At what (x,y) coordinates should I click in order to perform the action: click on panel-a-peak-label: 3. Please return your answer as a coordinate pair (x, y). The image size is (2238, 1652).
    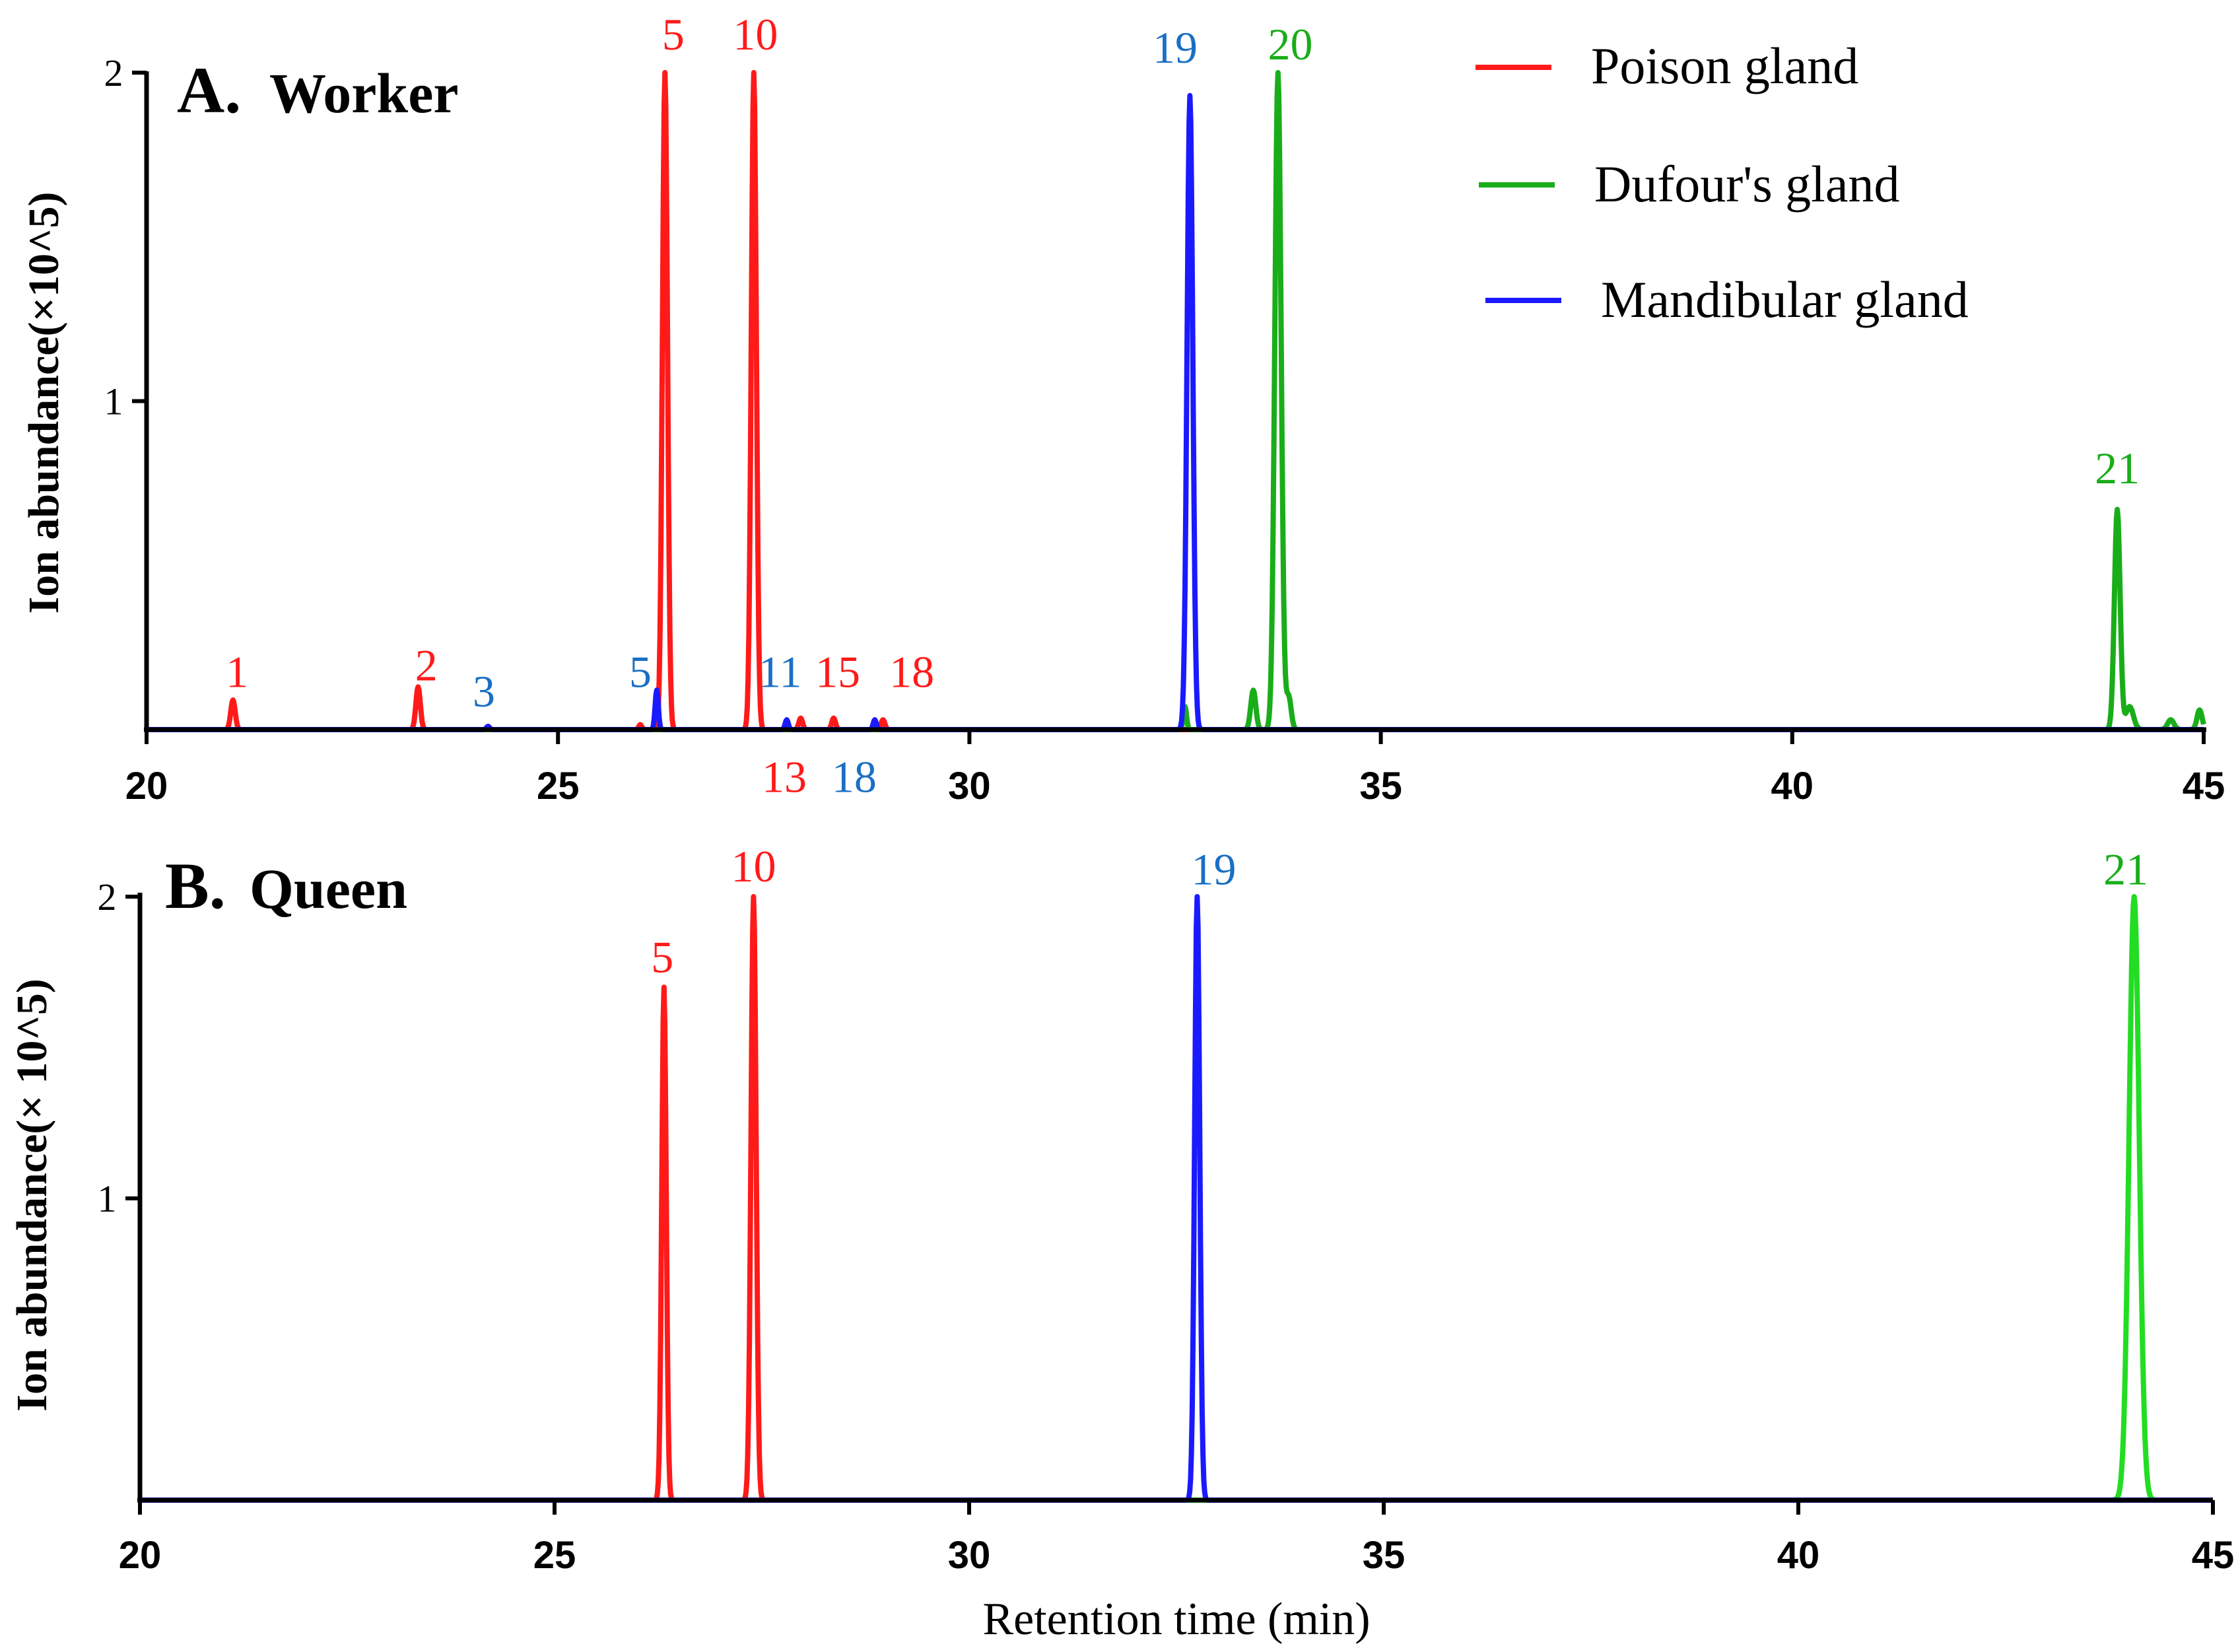
    Looking at the image, I should click on (484, 691).